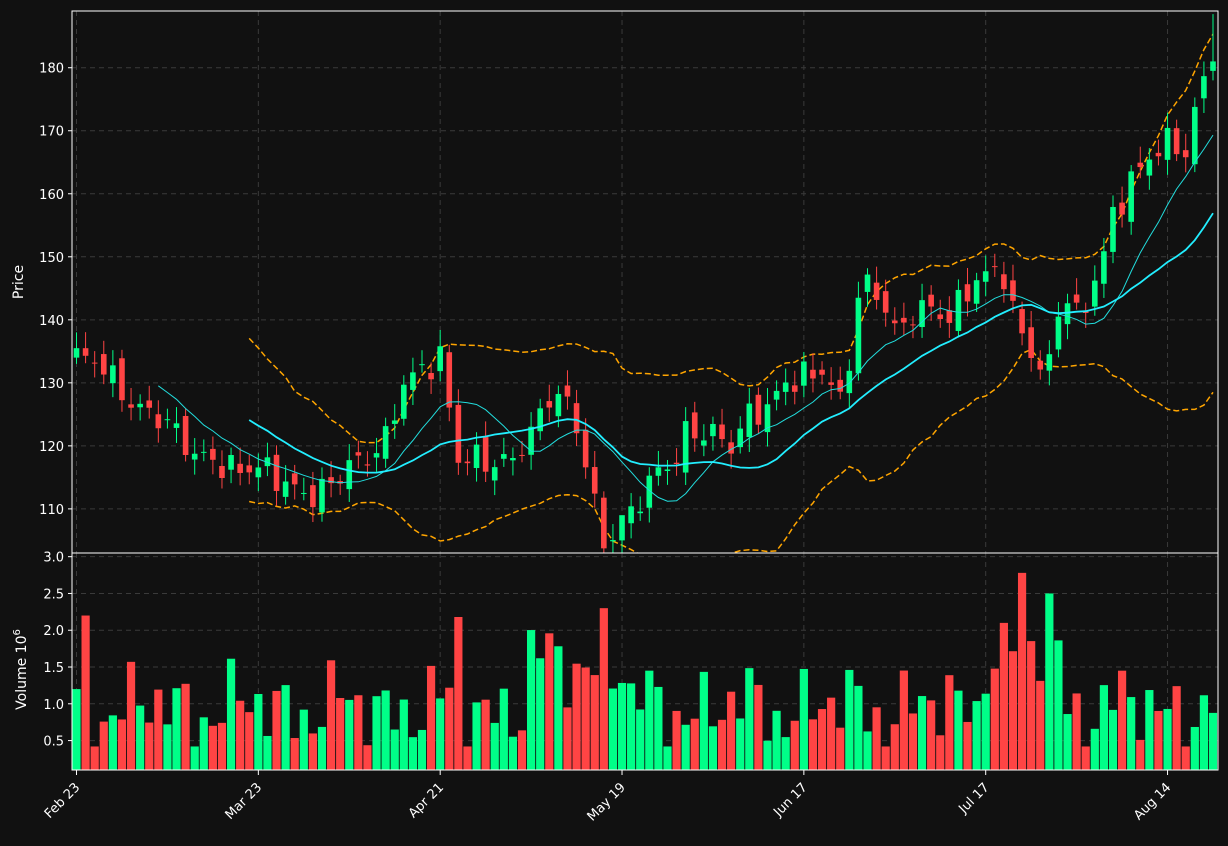  Describe the element at coordinates (426, 800) in the screenshot. I see `x-tick-label: Apr 21` at that location.